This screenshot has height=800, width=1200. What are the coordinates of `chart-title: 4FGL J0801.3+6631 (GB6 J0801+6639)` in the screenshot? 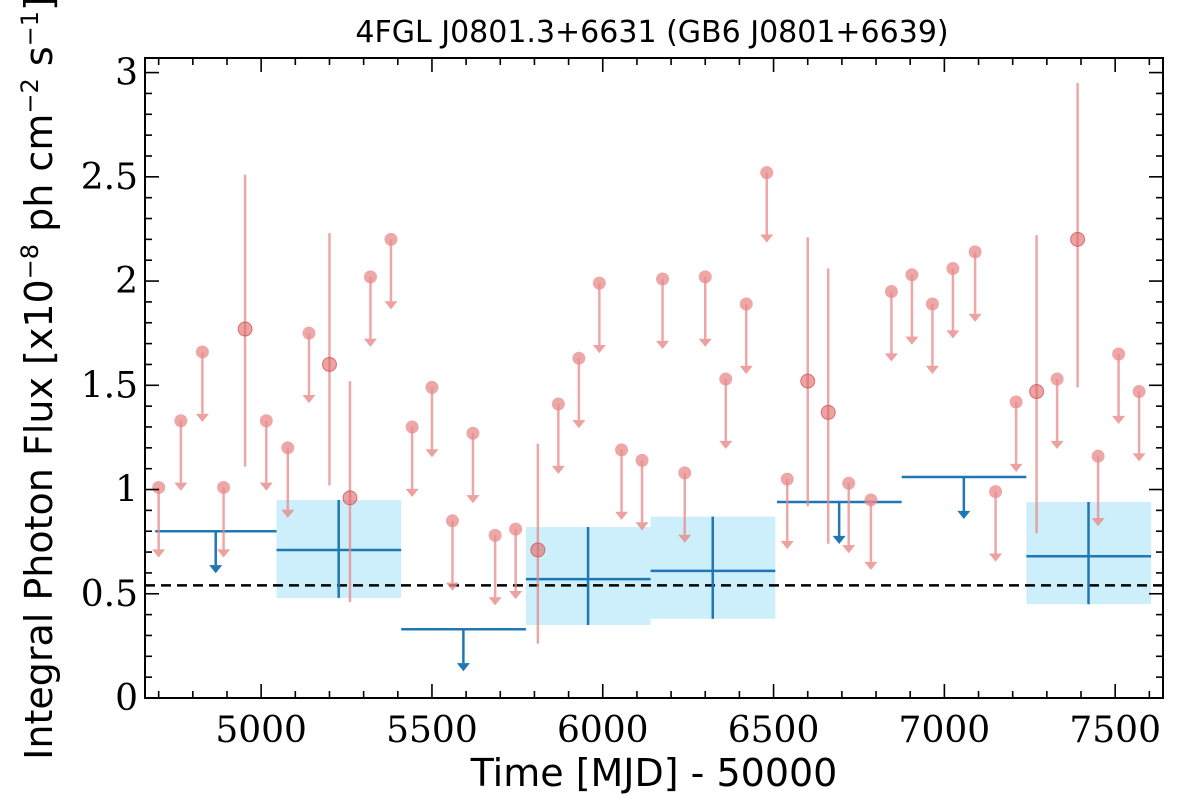 It's located at (651, 32).